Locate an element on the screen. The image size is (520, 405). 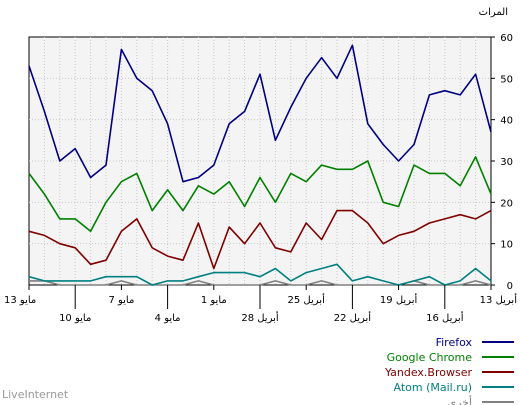
legend-label: Google Chrome is located at coordinates (430, 357).